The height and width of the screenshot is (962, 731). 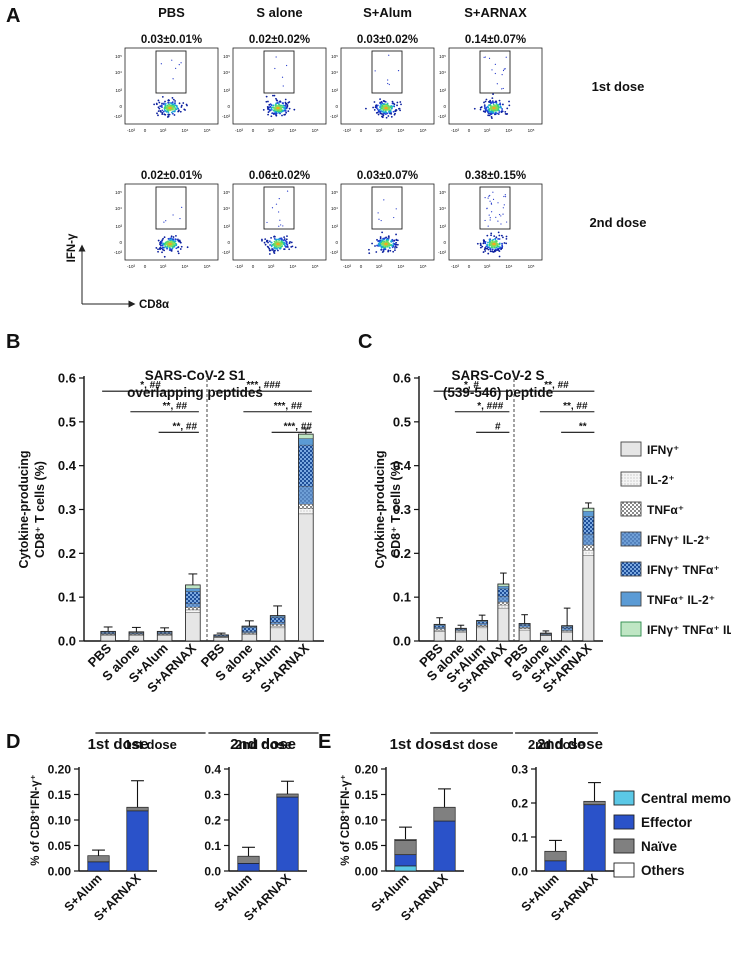 I want to click on flow-row-label: 1st dose, so click(x=618, y=86).